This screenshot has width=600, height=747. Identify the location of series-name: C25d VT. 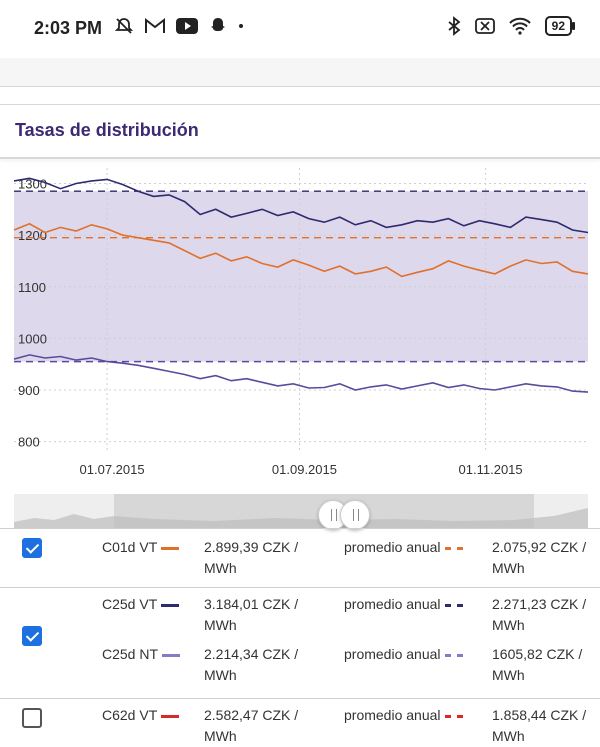
(129, 604).